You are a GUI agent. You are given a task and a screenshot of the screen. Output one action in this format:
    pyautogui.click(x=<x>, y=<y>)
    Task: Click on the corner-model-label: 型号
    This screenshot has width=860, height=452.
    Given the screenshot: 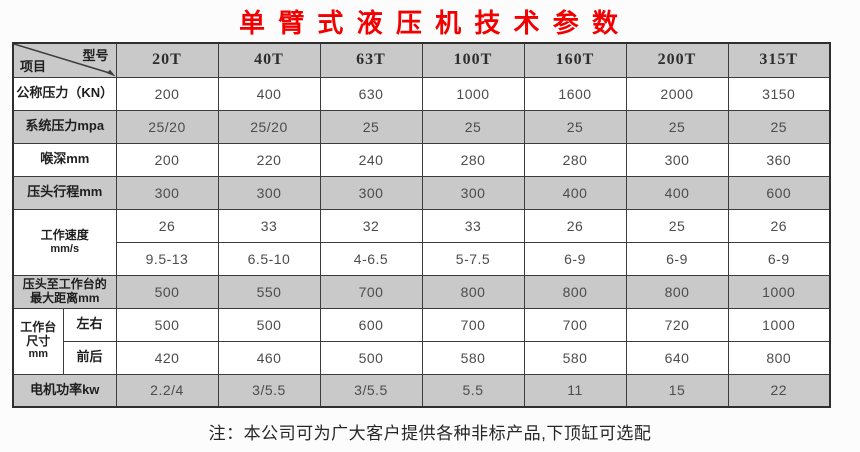 What is the action you would take?
    pyautogui.click(x=95, y=55)
    